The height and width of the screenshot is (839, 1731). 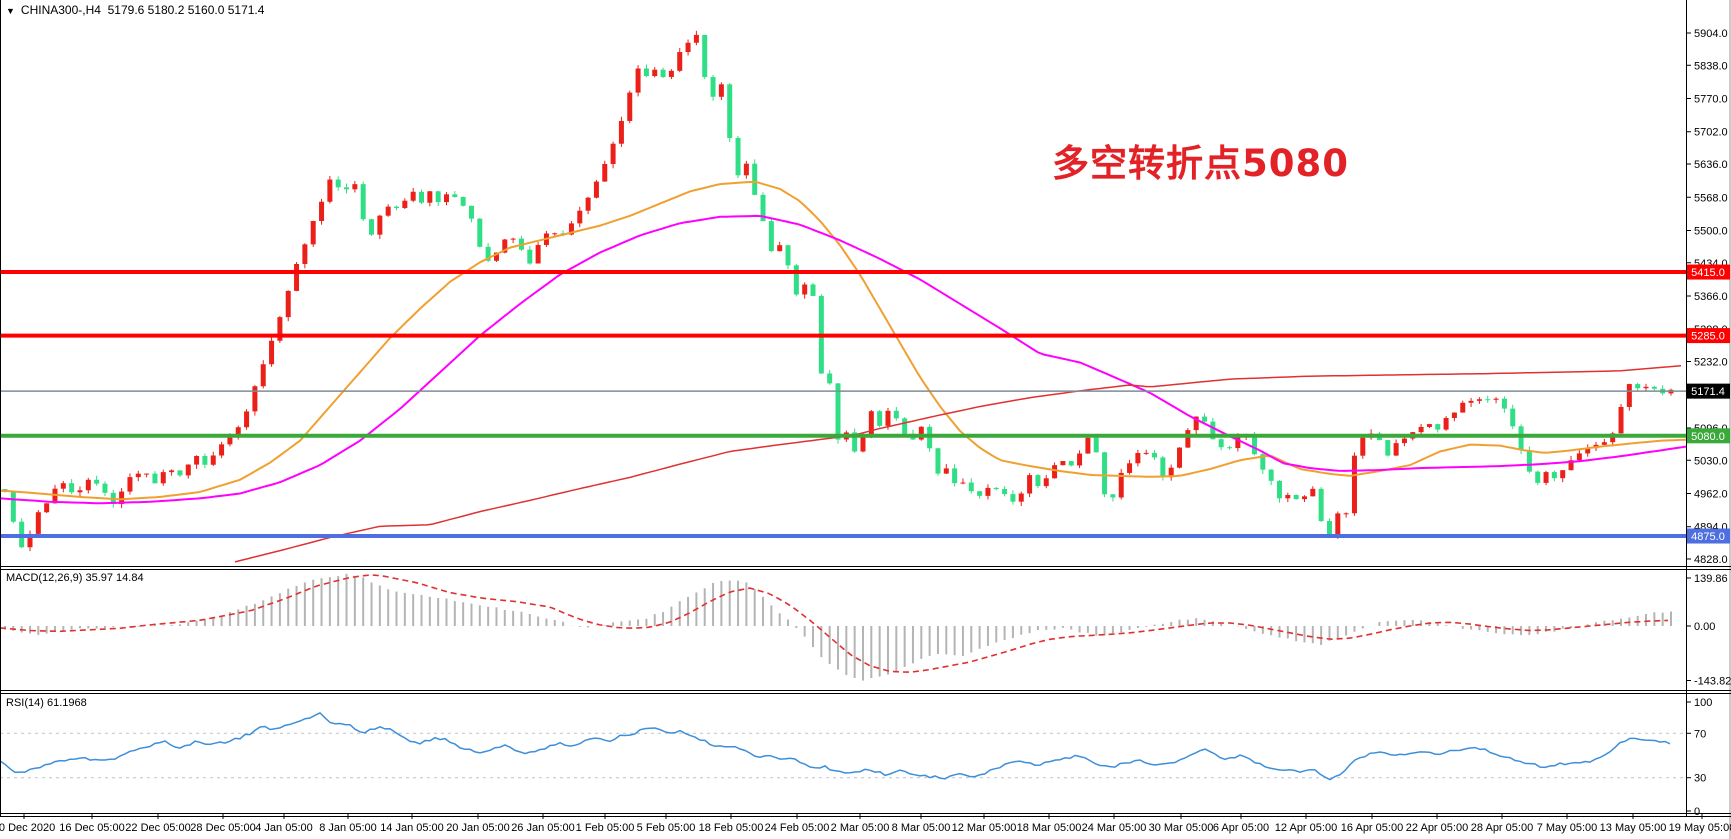 What do you see at coordinates (1437, 828) in the screenshot?
I see `time-tick-label: 22 Apr 05:00` at bounding box center [1437, 828].